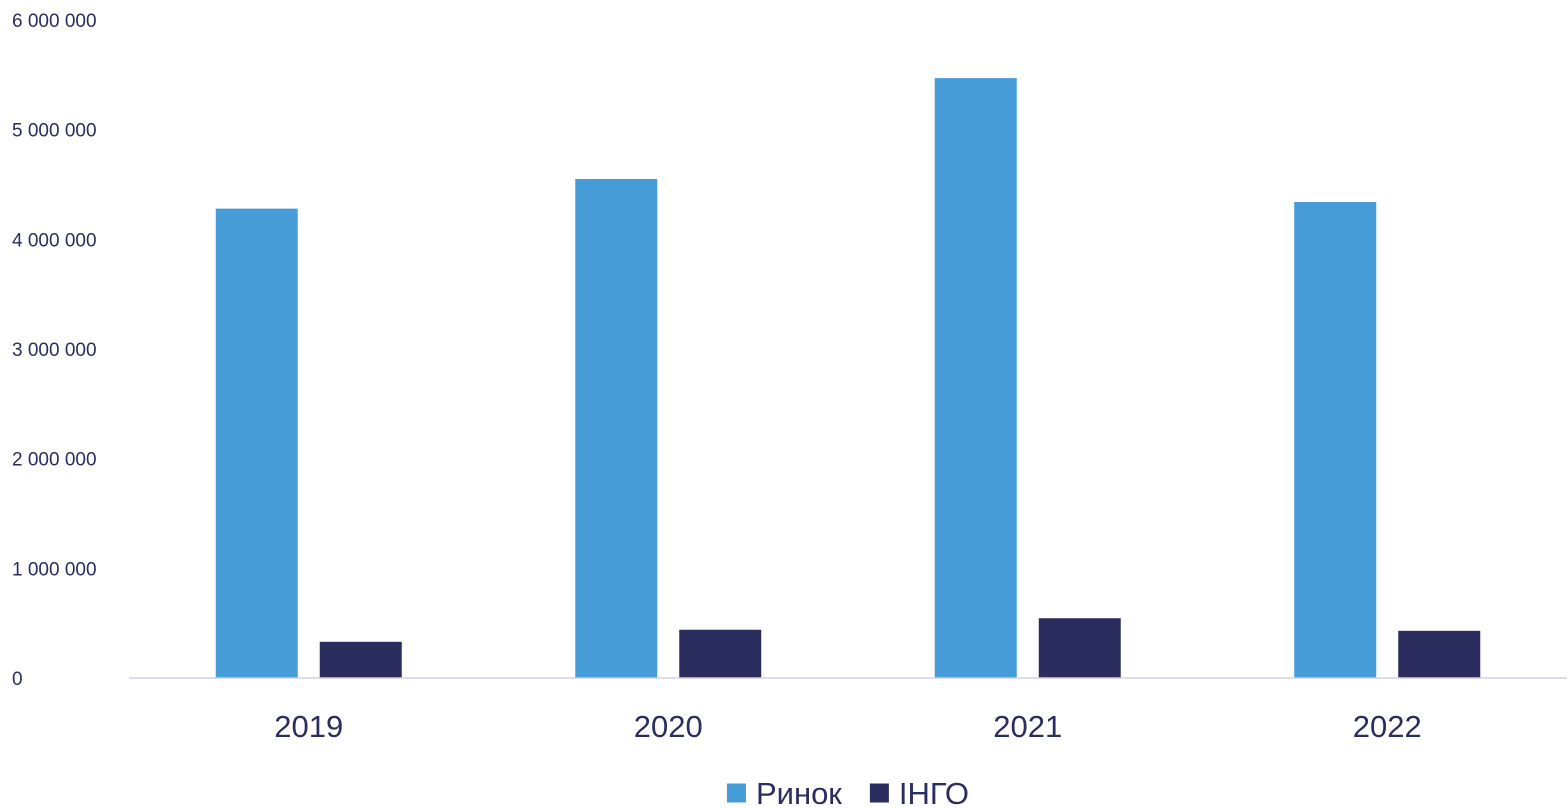 This screenshot has width=1567, height=808. What do you see at coordinates (668, 726) in the screenshot?
I see `x-tick-label: 2020` at bounding box center [668, 726].